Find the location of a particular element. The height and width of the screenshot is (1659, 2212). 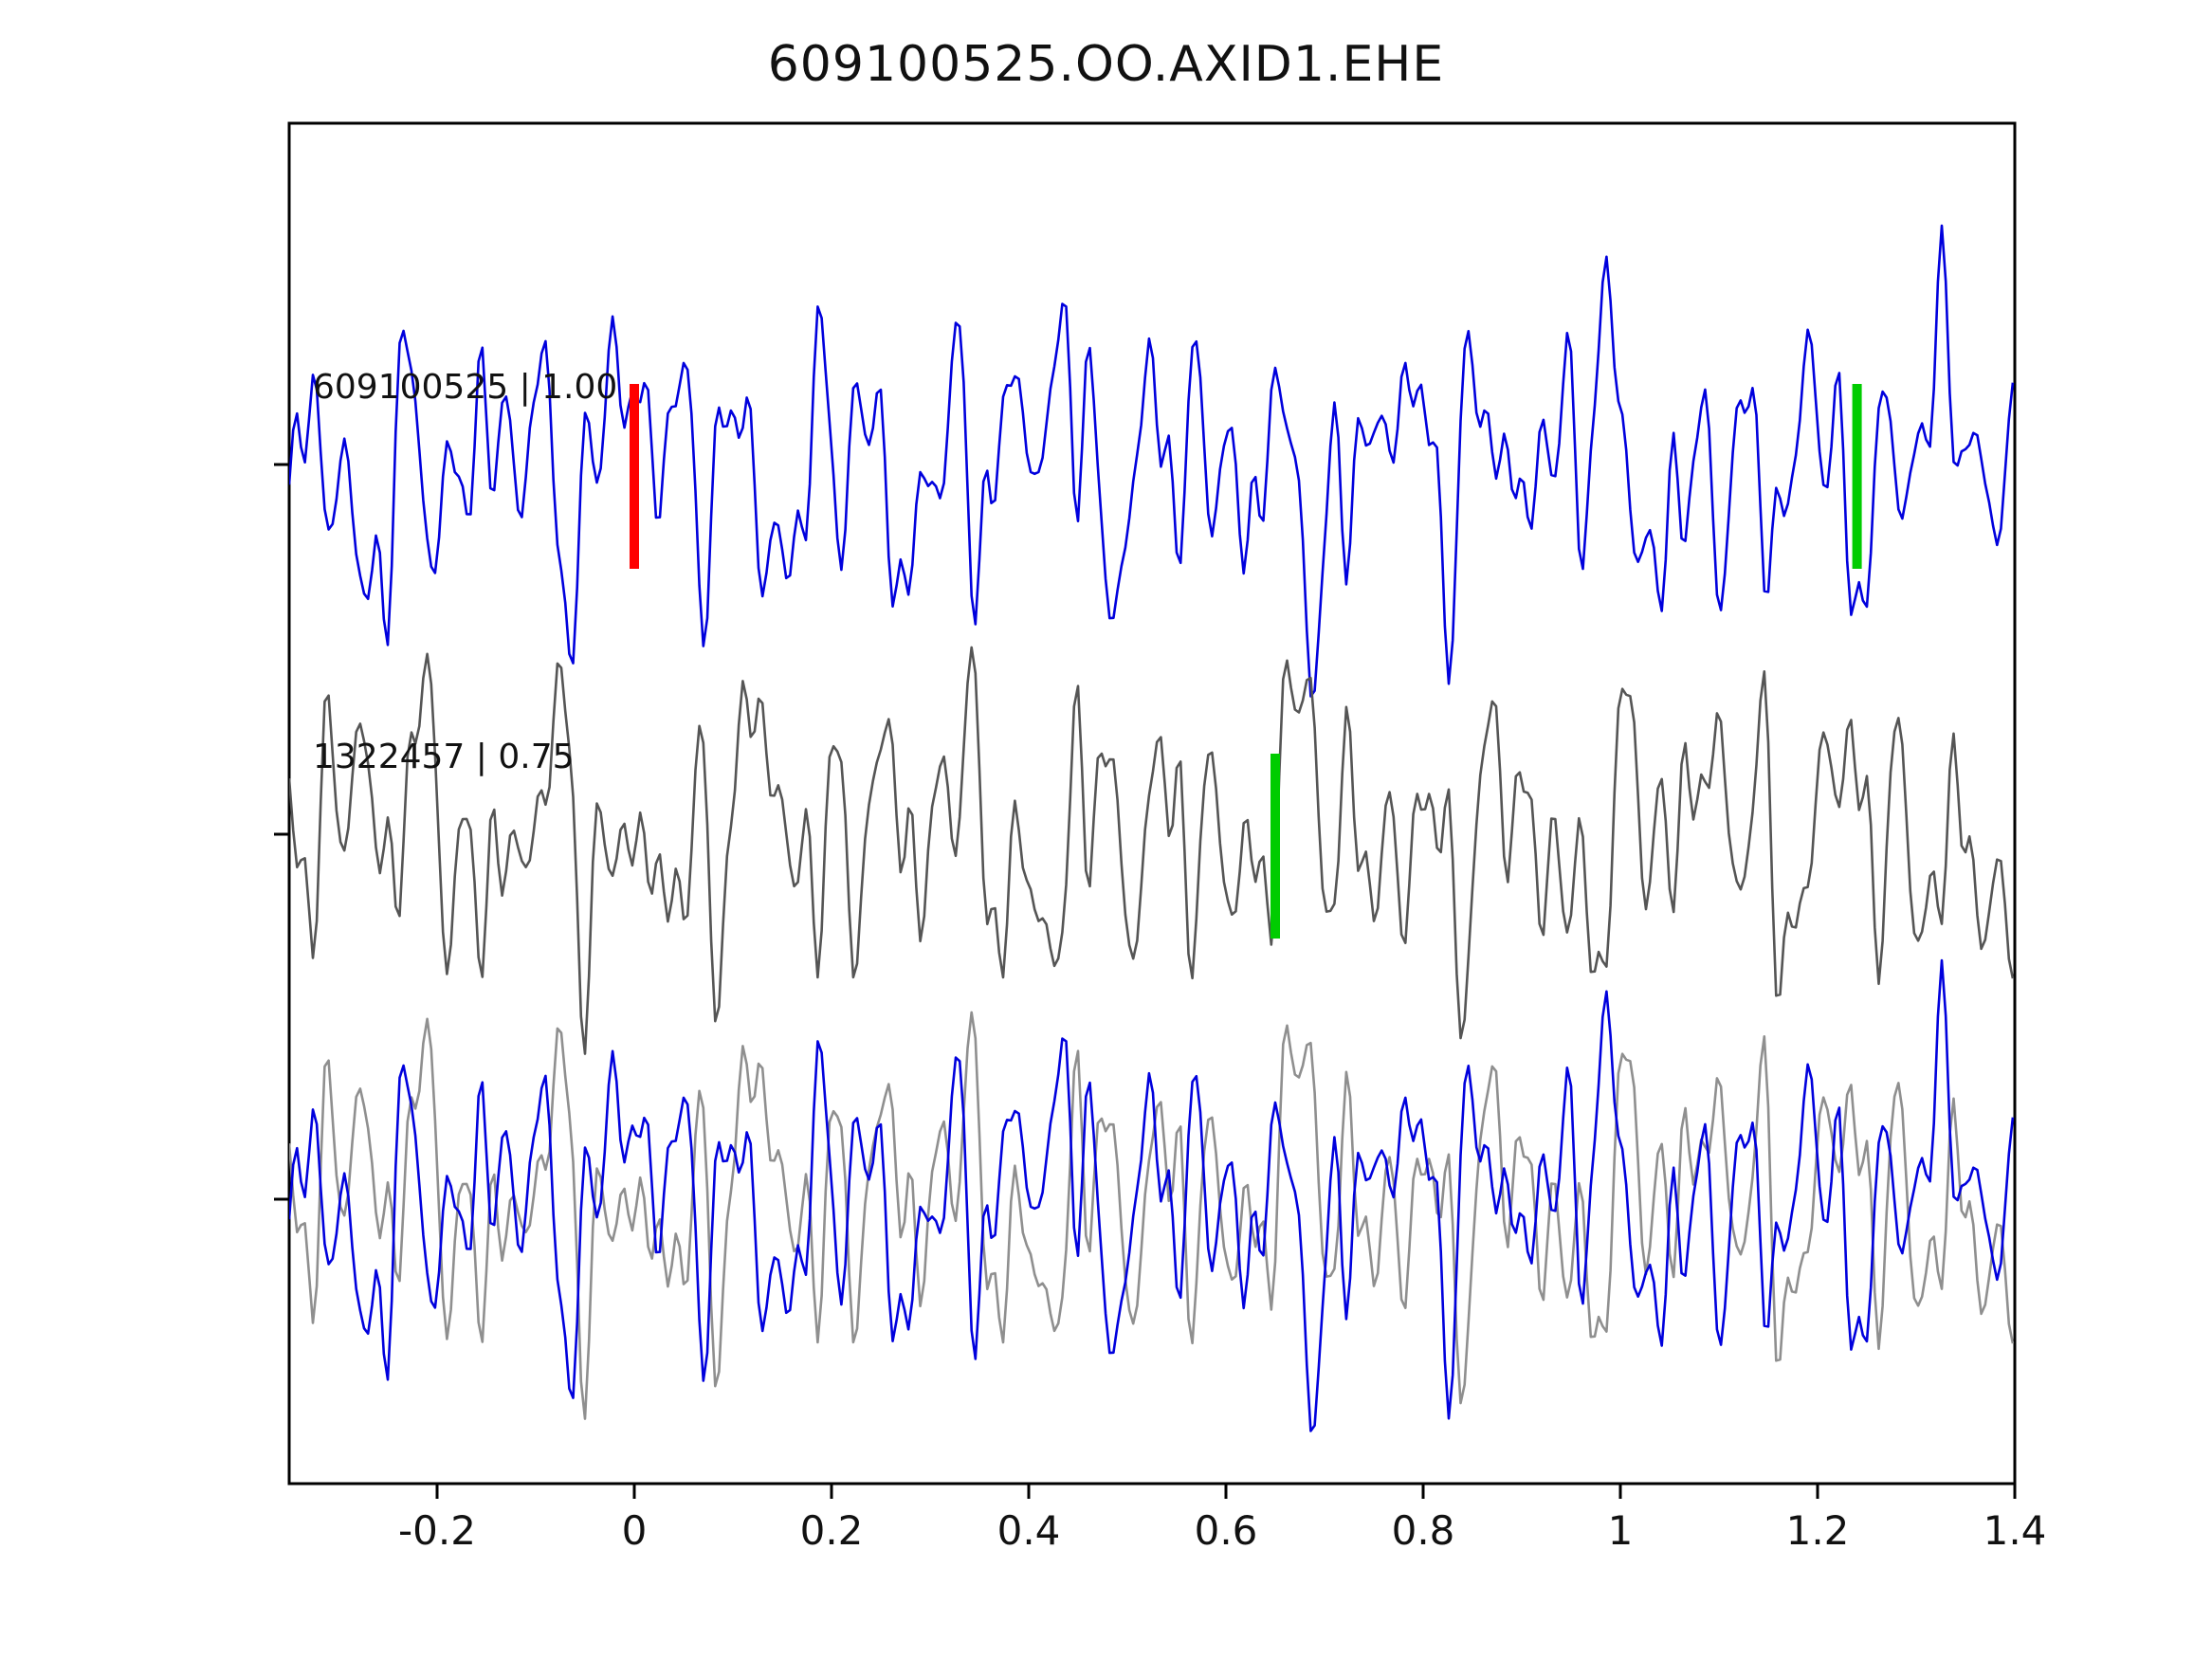

x-tick-label: 0.6 is located at coordinates (1226, 1530).